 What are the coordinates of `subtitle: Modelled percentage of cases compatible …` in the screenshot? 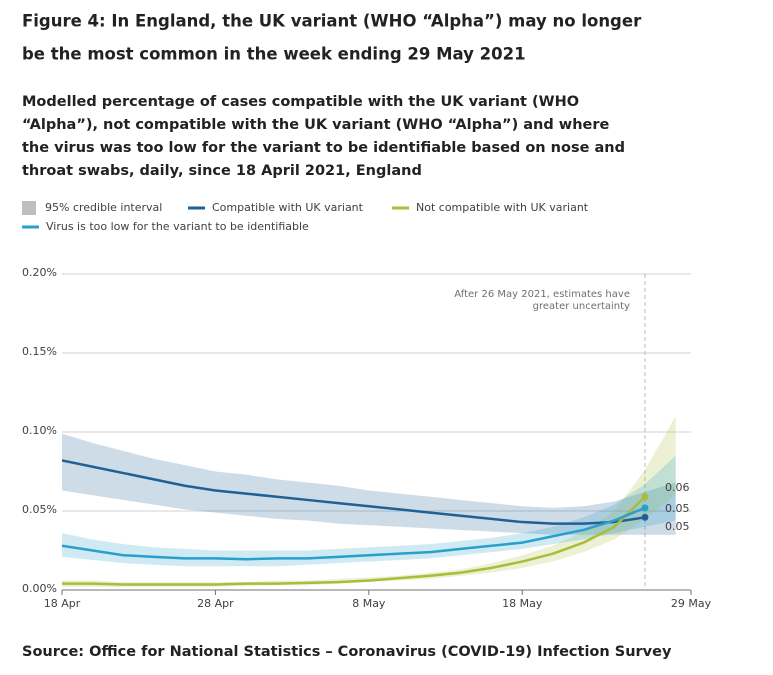 It's located at (300, 102).